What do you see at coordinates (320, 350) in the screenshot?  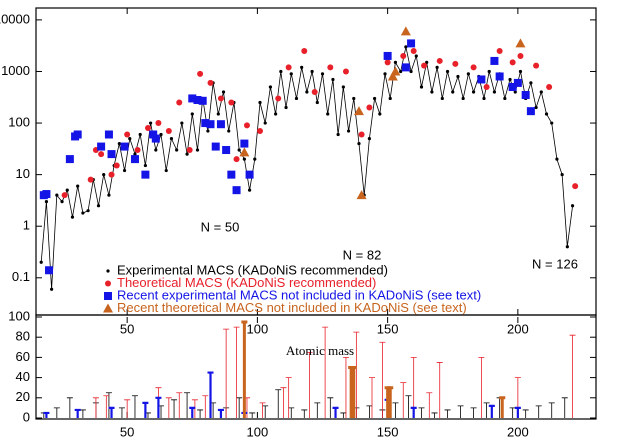 I see `x-axis-label: Atomic mass` at bounding box center [320, 350].